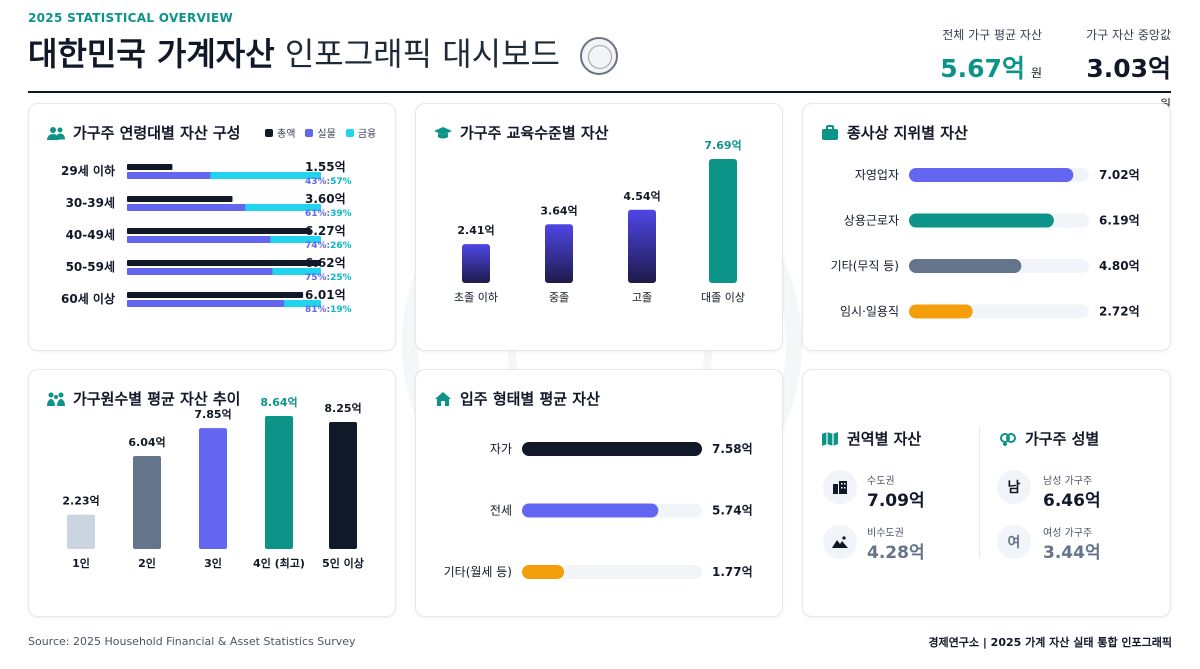 This screenshot has height=669, width=1200. What do you see at coordinates (325, 231) in the screenshot?
I see `age-total-label: 6.27억` at bounding box center [325, 231].